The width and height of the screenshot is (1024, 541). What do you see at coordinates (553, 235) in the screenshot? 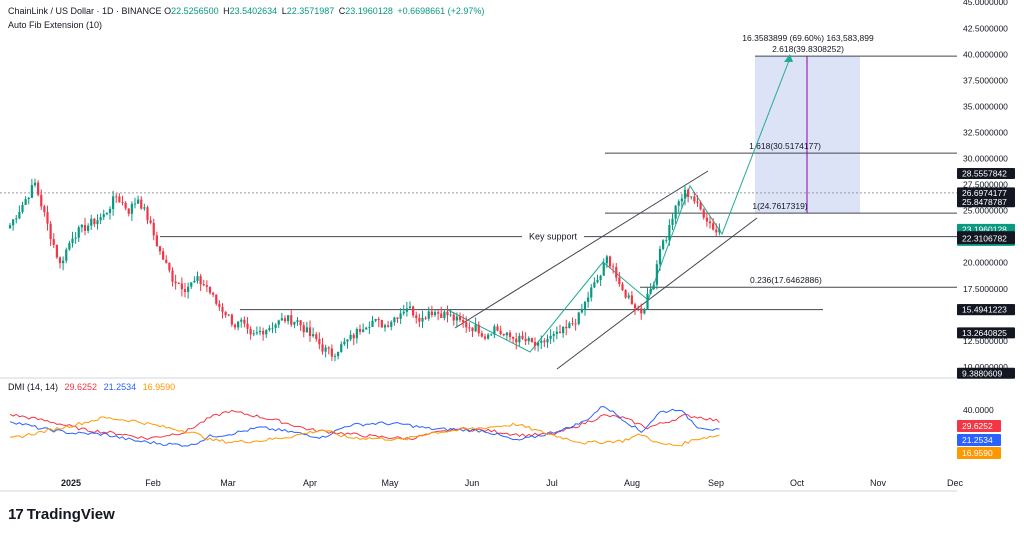
I see `key-support-label-bg` at bounding box center [553, 235].